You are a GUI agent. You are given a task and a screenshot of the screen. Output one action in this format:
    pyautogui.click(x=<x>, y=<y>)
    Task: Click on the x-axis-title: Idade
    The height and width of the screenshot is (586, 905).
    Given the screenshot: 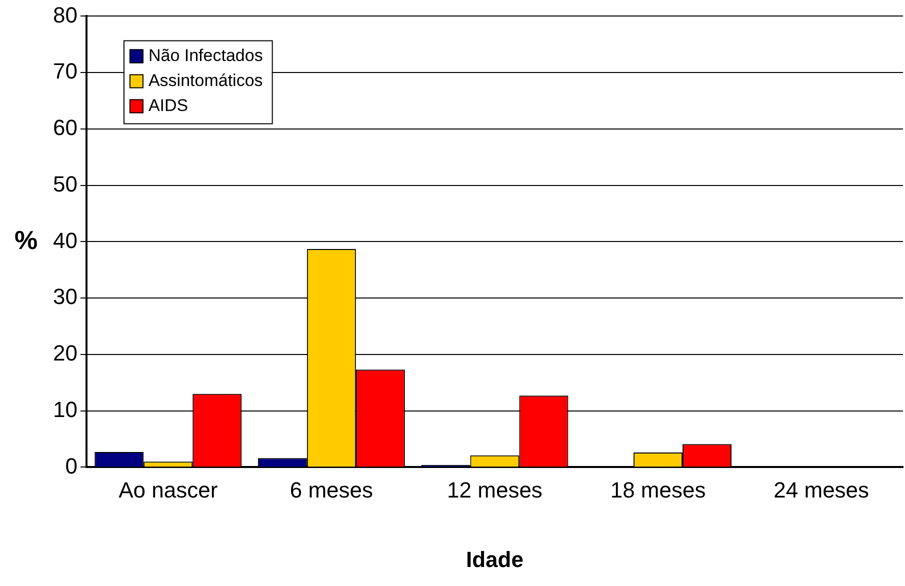 What is the action you would take?
    pyautogui.click(x=495, y=559)
    